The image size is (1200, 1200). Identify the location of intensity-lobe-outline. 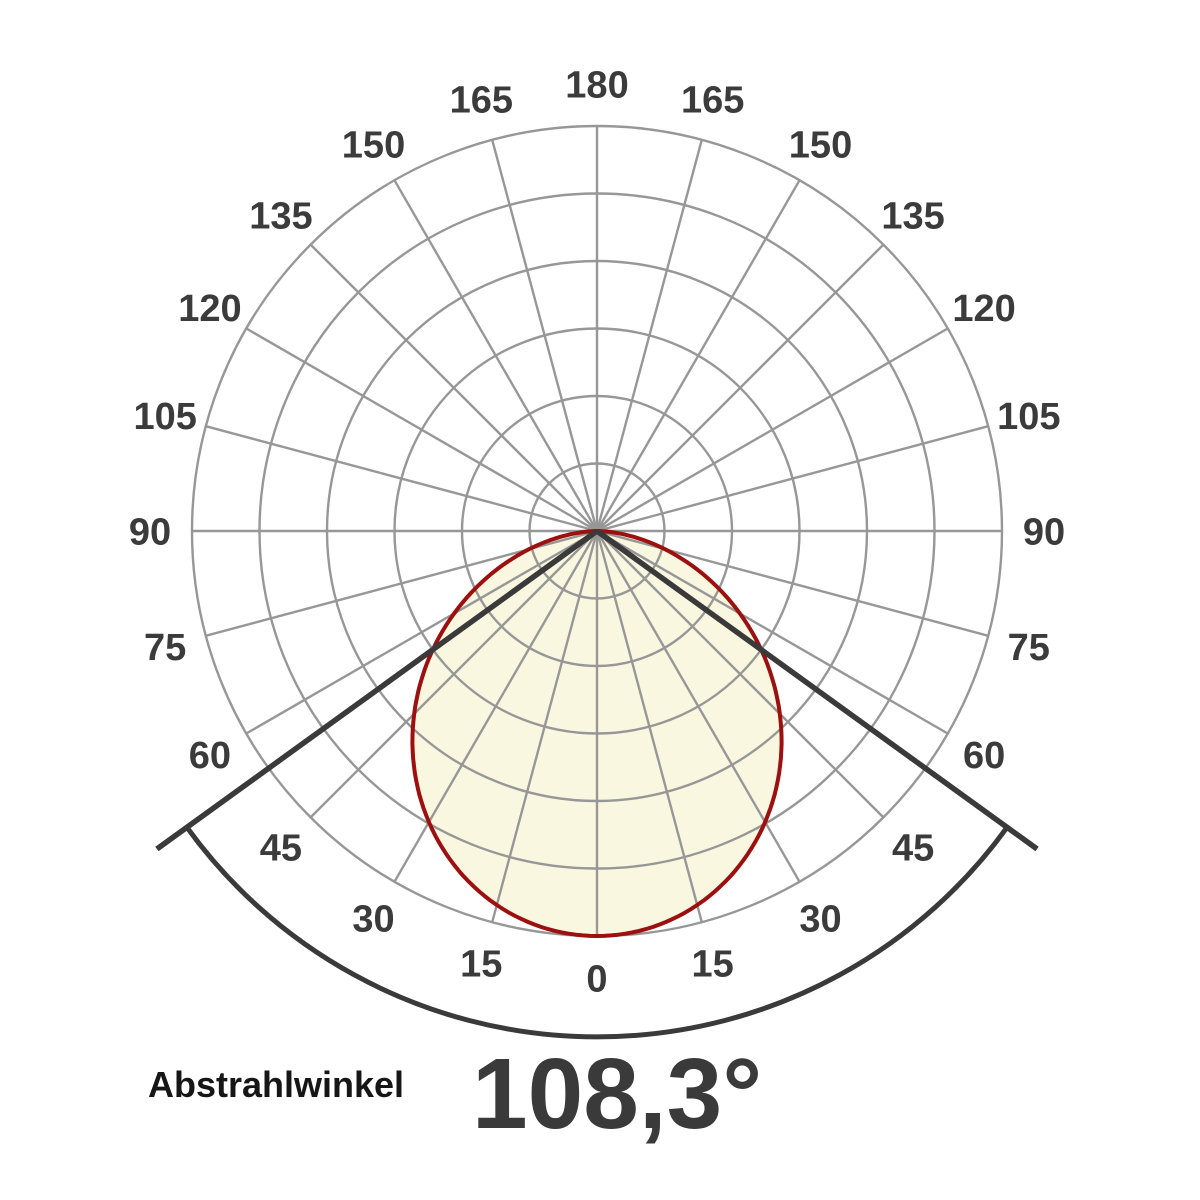
(597, 733).